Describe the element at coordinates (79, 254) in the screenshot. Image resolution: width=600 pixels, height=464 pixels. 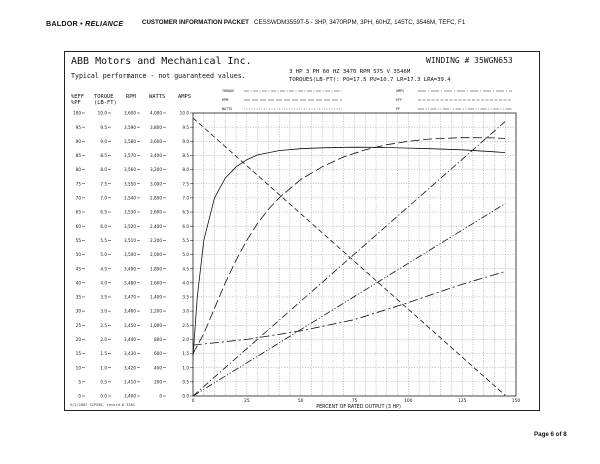
I see `y-tick-label: 50` at that location.